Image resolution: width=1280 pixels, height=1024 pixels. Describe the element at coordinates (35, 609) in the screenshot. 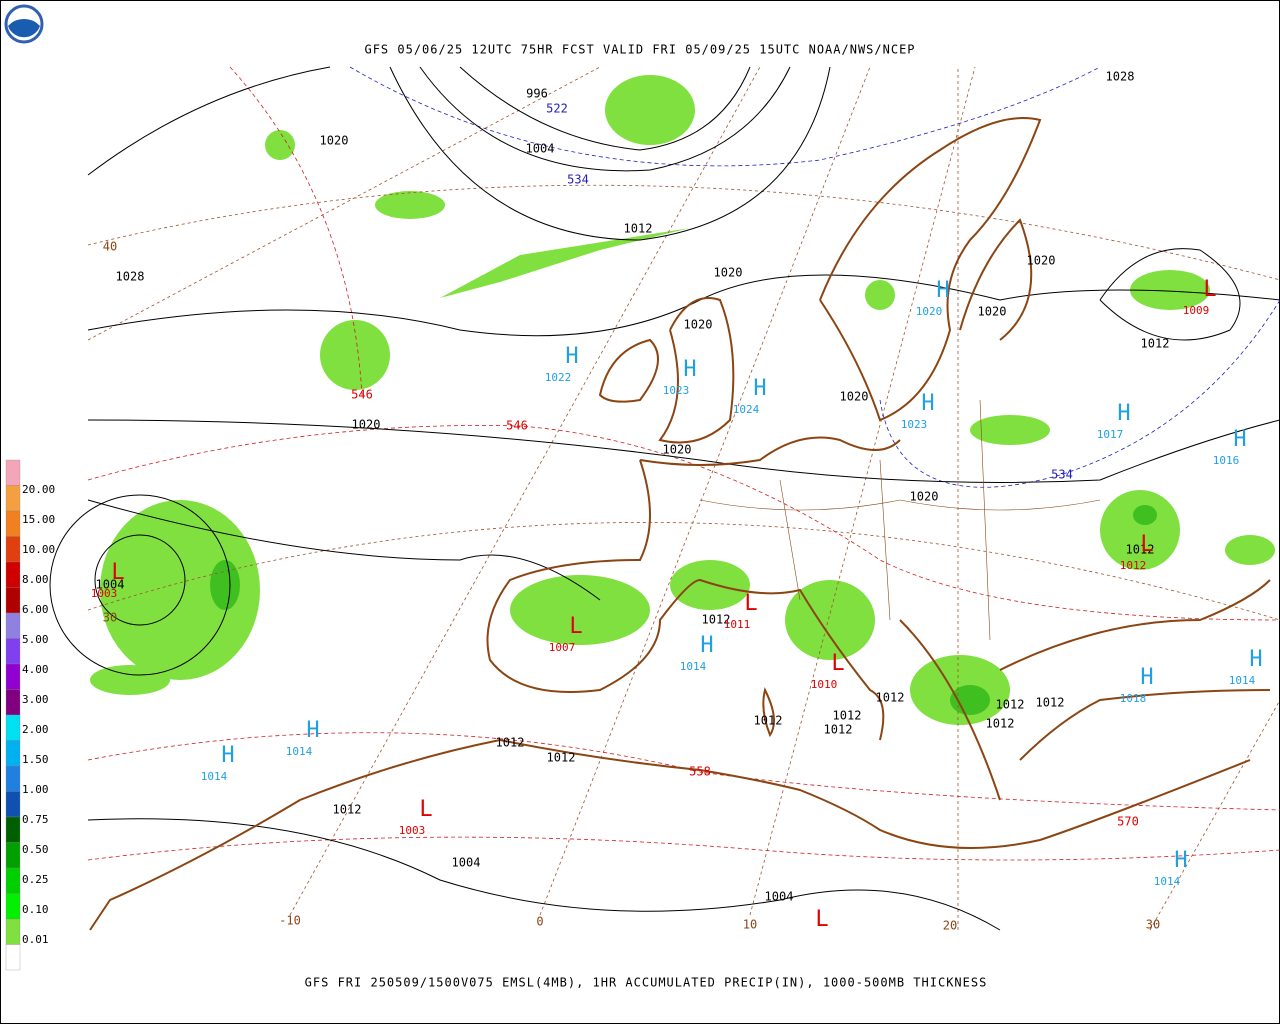

I see `legend-label: 6.00` at that location.